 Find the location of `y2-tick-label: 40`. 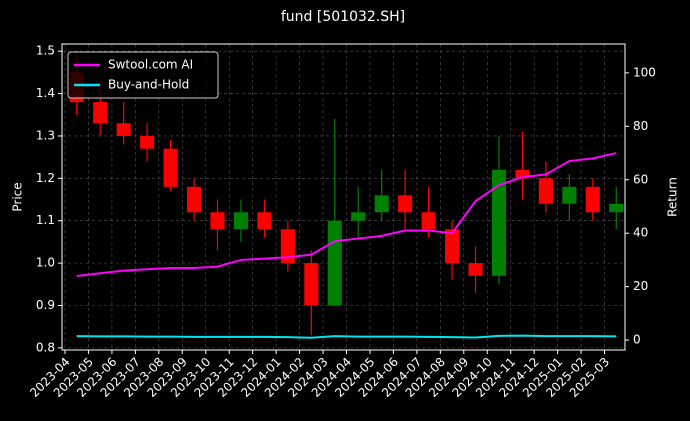

y2-tick-label: 40 is located at coordinates (640, 233).